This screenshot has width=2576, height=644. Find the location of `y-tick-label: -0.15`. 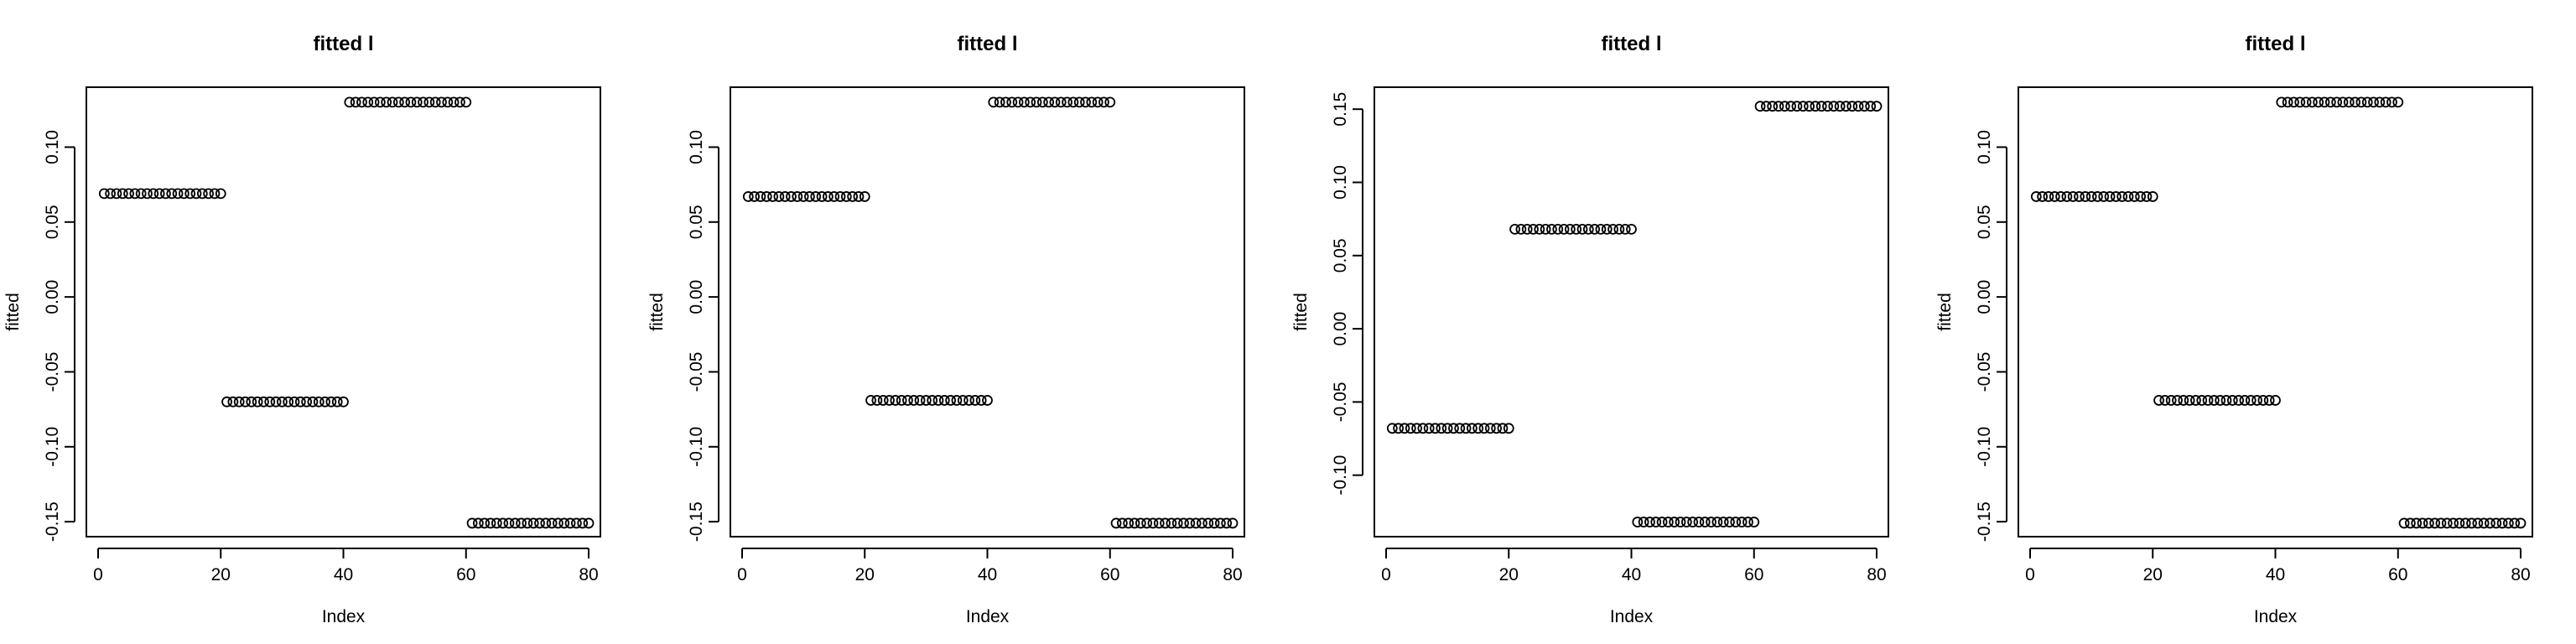

y-tick-label: -0.15 is located at coordinates (1984, 521).